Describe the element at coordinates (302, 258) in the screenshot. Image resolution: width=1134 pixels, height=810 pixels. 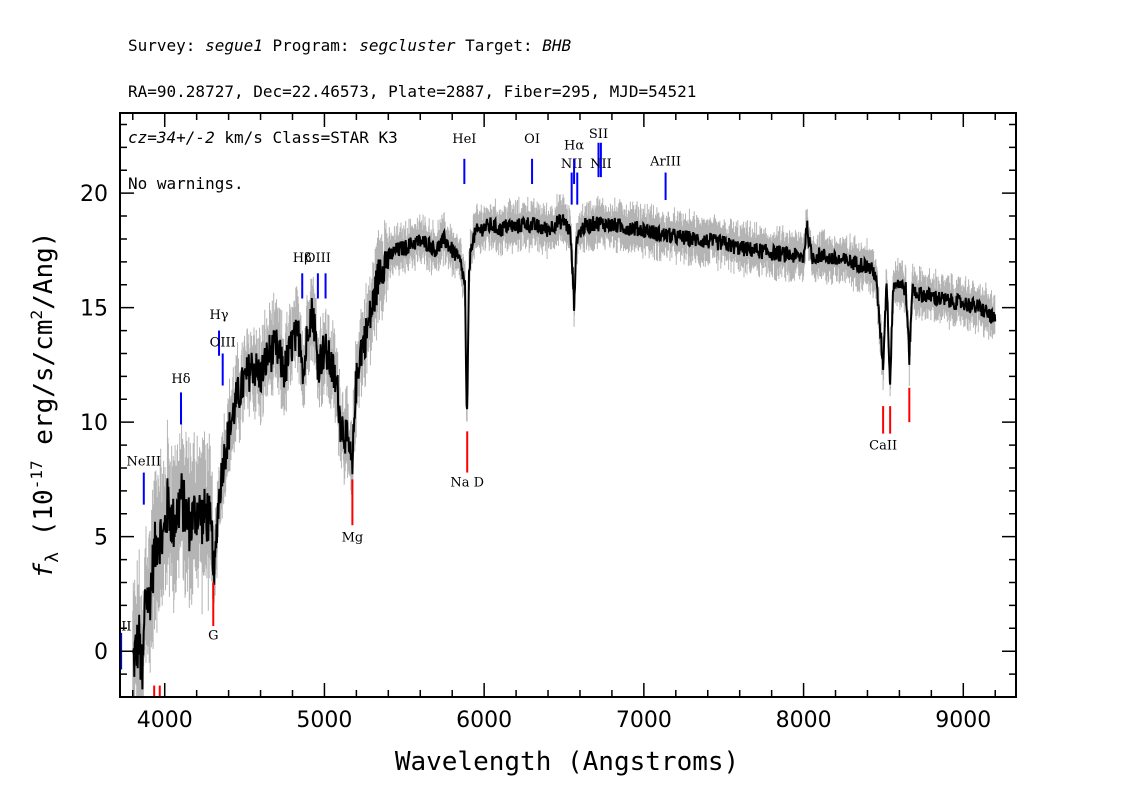
I see `emission-line-label: Hβ` at that location.